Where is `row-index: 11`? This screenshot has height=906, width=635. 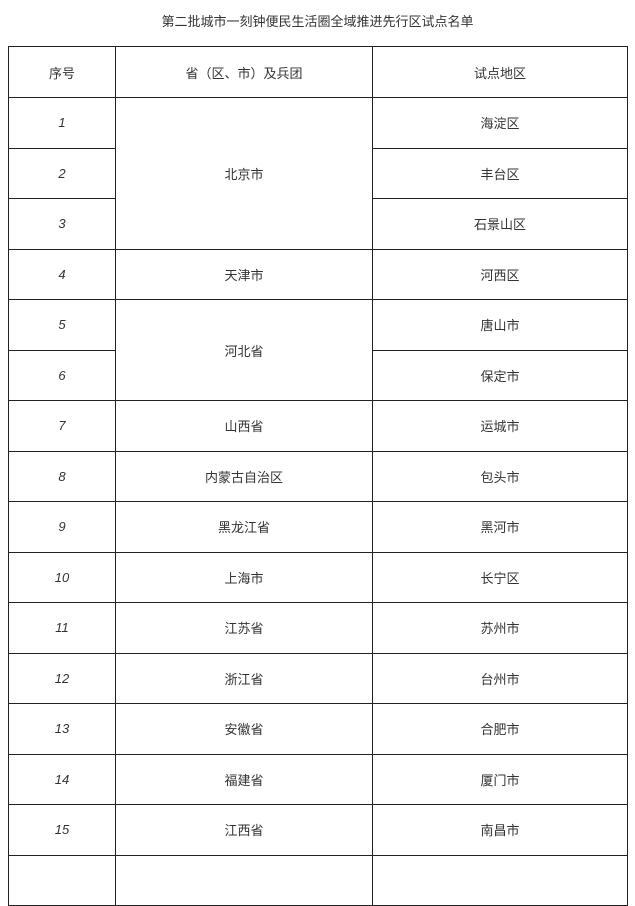 row-index: 11 is located at coordinates (62, 628).